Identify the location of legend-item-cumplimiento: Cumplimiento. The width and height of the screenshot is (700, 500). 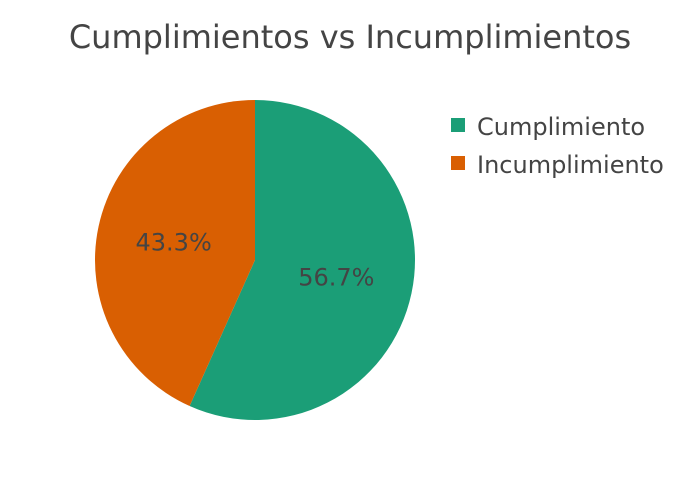
(548, 127).